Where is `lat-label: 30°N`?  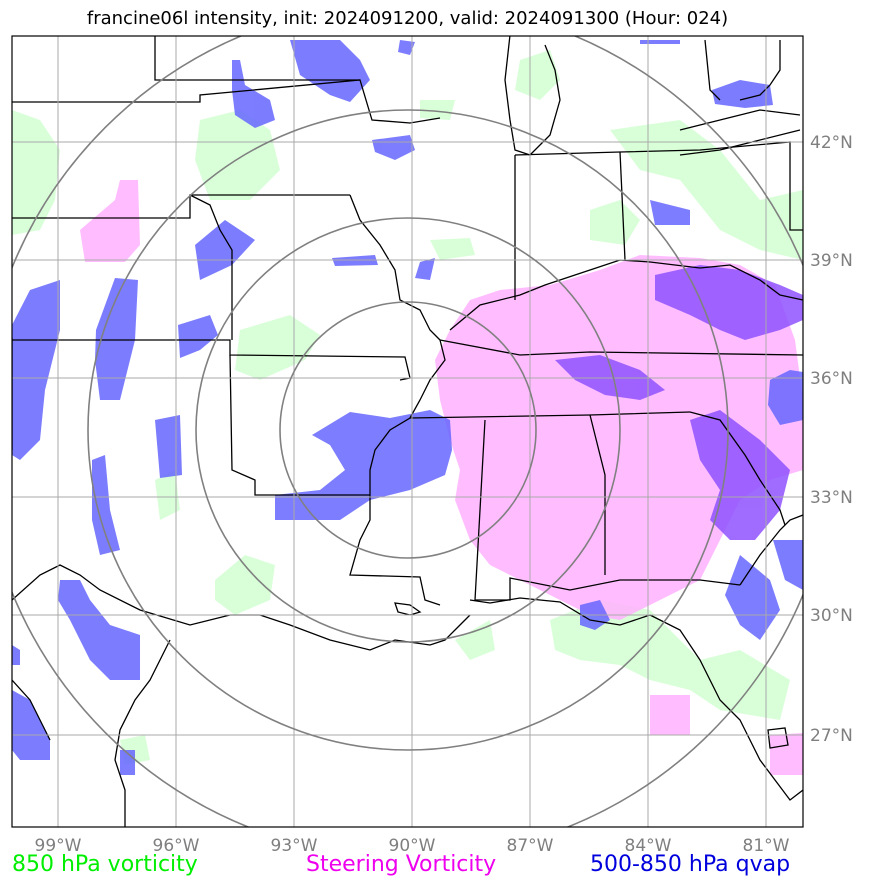 lat-label: 30°N is located at coordinates (831, 616).